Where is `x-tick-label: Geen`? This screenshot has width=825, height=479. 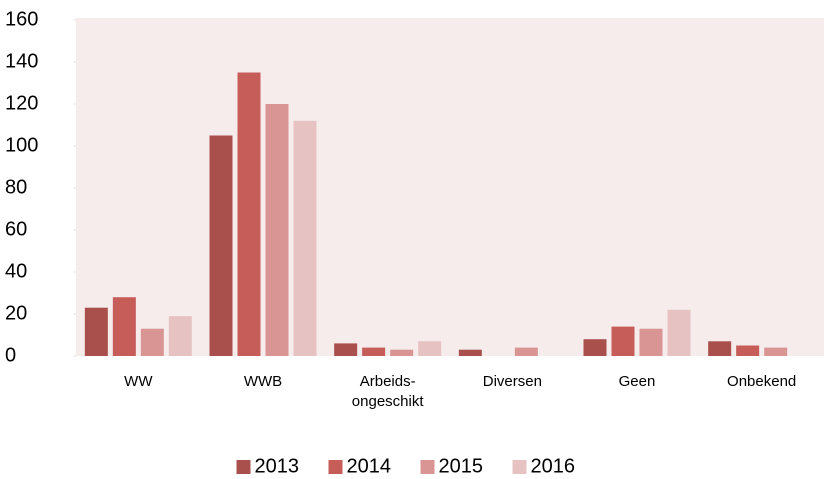 x-tick-label: Geen is located at coordinates (637, 381).